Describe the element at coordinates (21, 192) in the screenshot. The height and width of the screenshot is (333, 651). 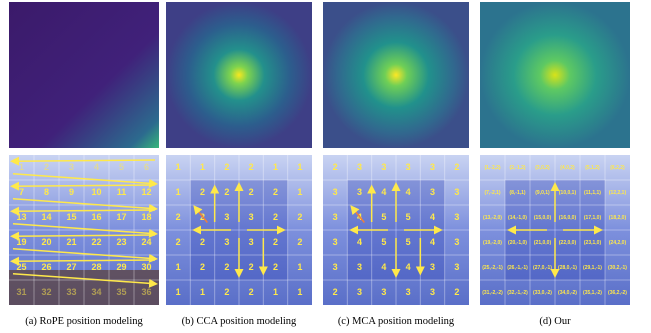
I see `cell-label: 7` at that location.